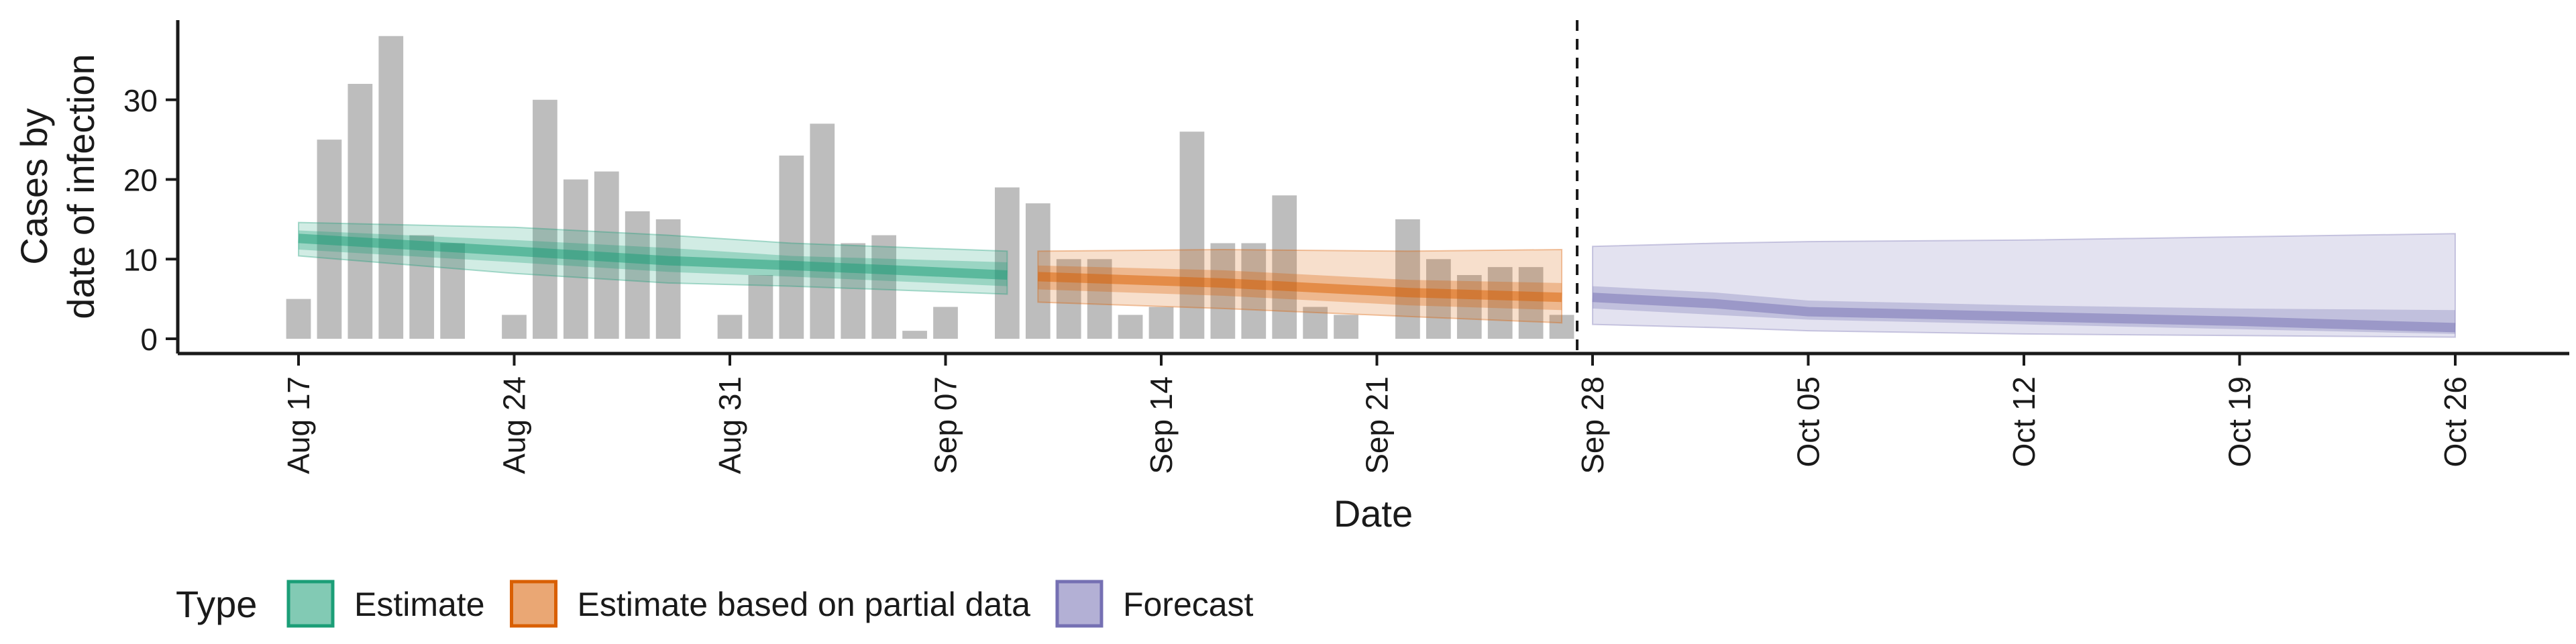 The height and width of the screenshot is (644, 2576). Describe the element at coordinates (945, 425) in the screenshot. I see `x-tick-label: Sep 07` at that location.